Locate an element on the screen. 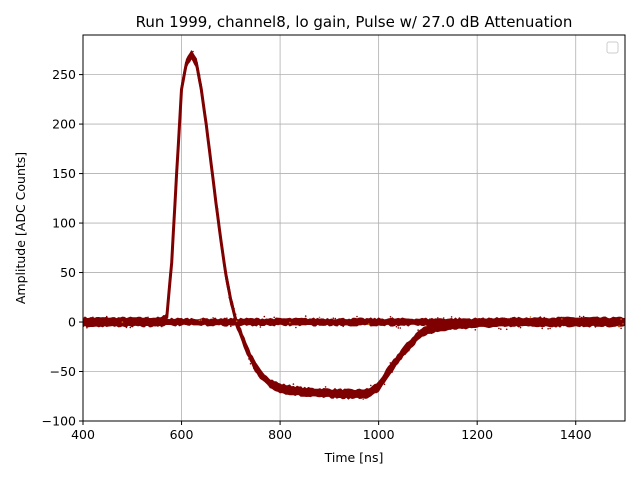 This screenshot has height=480, width=640. y-tick-label: −100 is located at coordinates (59, 421).